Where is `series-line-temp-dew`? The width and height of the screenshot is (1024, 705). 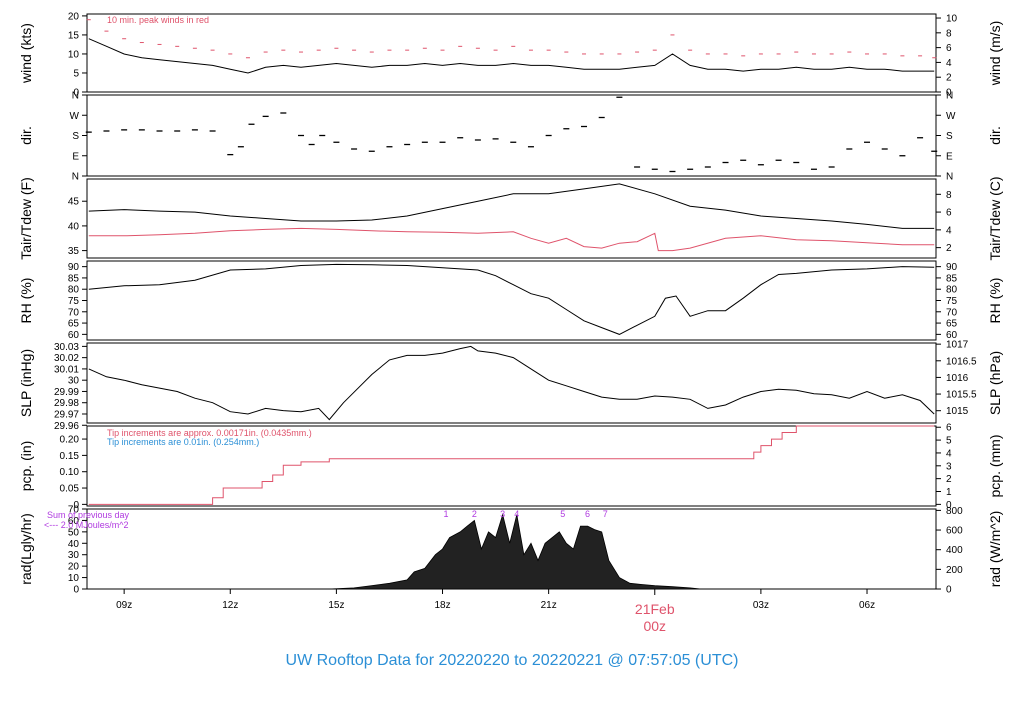 series-line-temp-dew is located at coordinates (511, 239).